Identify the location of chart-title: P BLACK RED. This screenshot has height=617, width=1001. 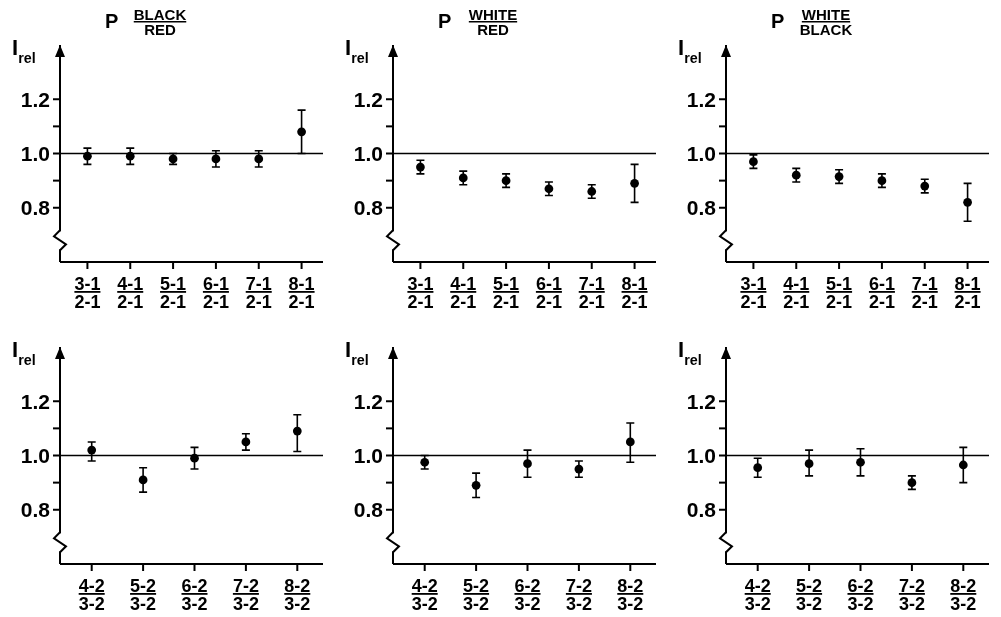
(146, 22).